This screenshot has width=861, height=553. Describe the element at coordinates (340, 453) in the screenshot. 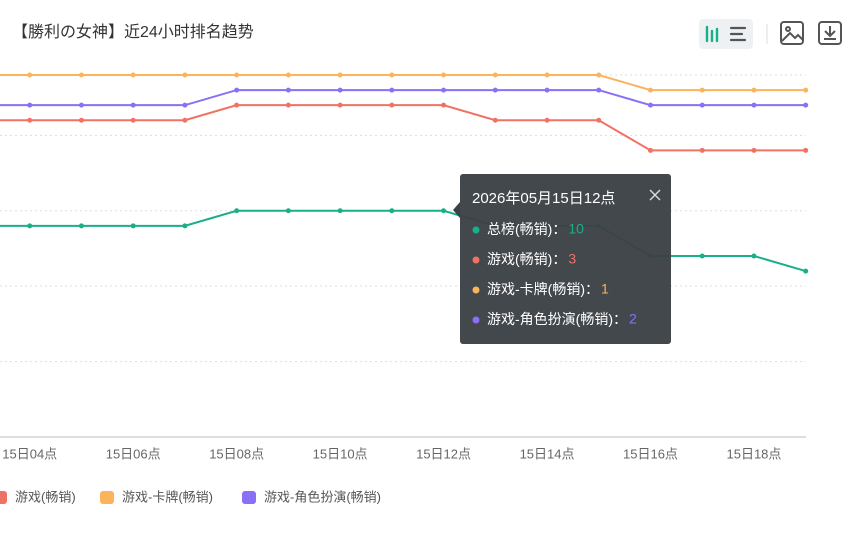

I see `x-tick-label: 15日10点` at that location.